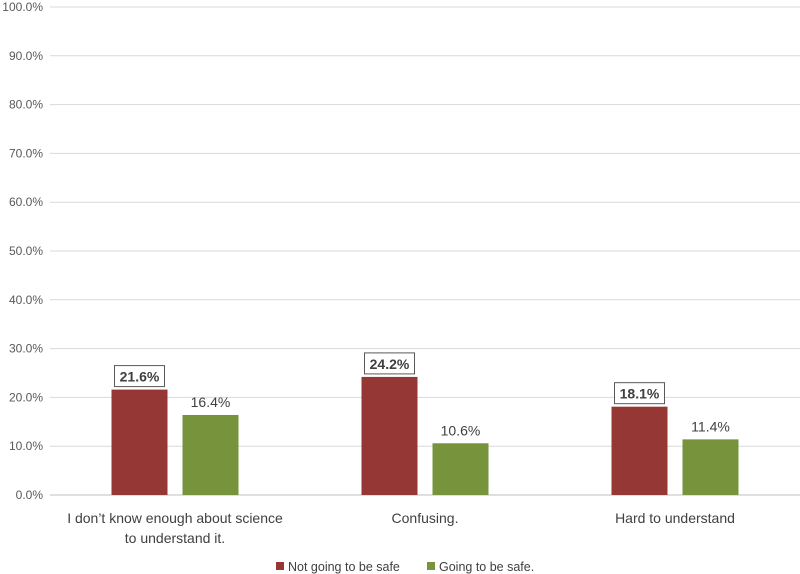 The image size is (800, 574). Describe the element at coordinates (175, 538) in the screenshot. I see `x-tick-label: to understand it.` at that location.